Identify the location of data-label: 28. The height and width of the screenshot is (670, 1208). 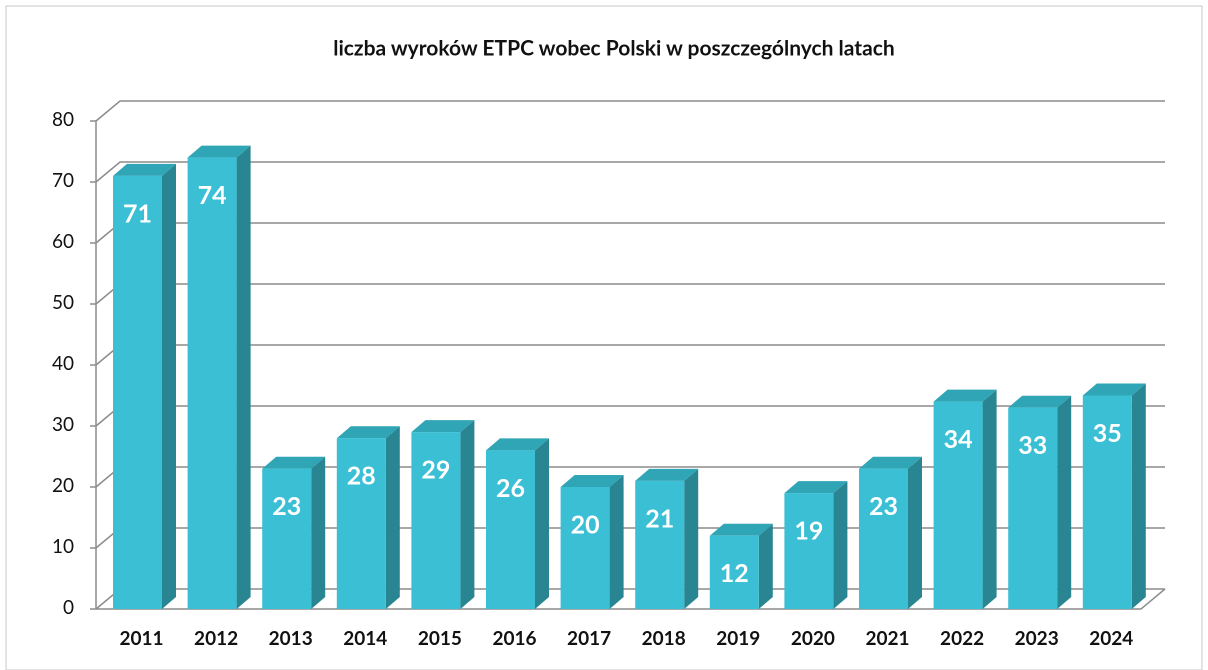
(361, 476).